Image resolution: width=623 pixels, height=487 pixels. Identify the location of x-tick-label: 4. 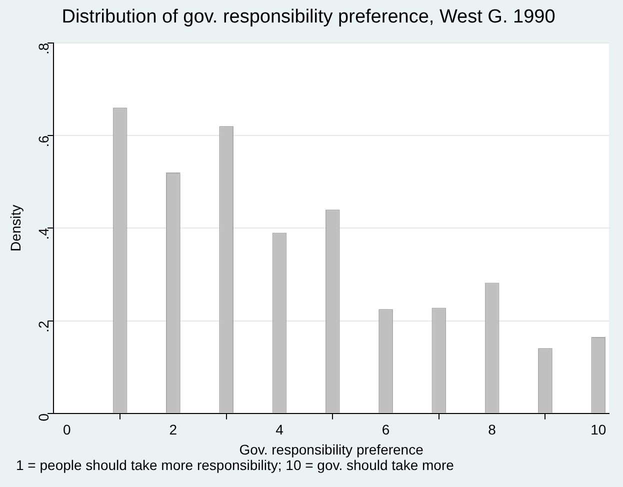
(280, 430).